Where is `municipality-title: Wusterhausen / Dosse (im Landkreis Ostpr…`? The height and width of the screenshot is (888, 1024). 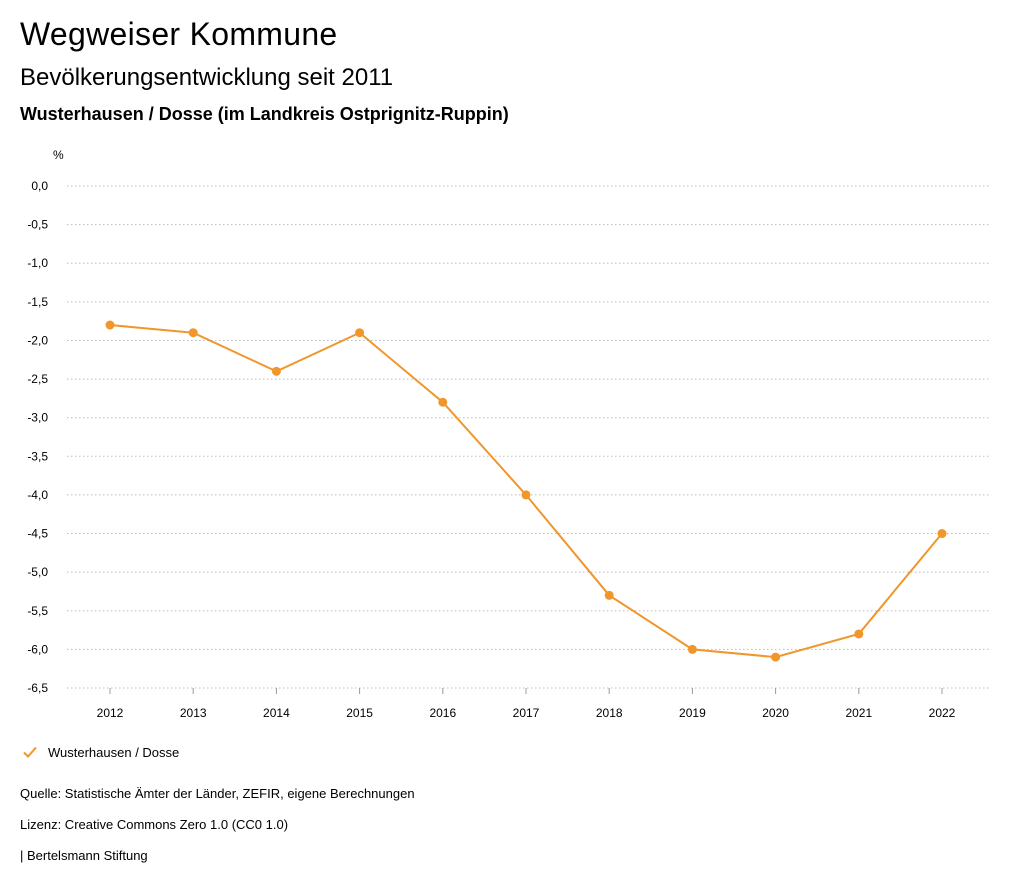
municipality-title: Wusterhausen / Dosse (im Landkreis Ostpr… is located at coordinates (264, 114).